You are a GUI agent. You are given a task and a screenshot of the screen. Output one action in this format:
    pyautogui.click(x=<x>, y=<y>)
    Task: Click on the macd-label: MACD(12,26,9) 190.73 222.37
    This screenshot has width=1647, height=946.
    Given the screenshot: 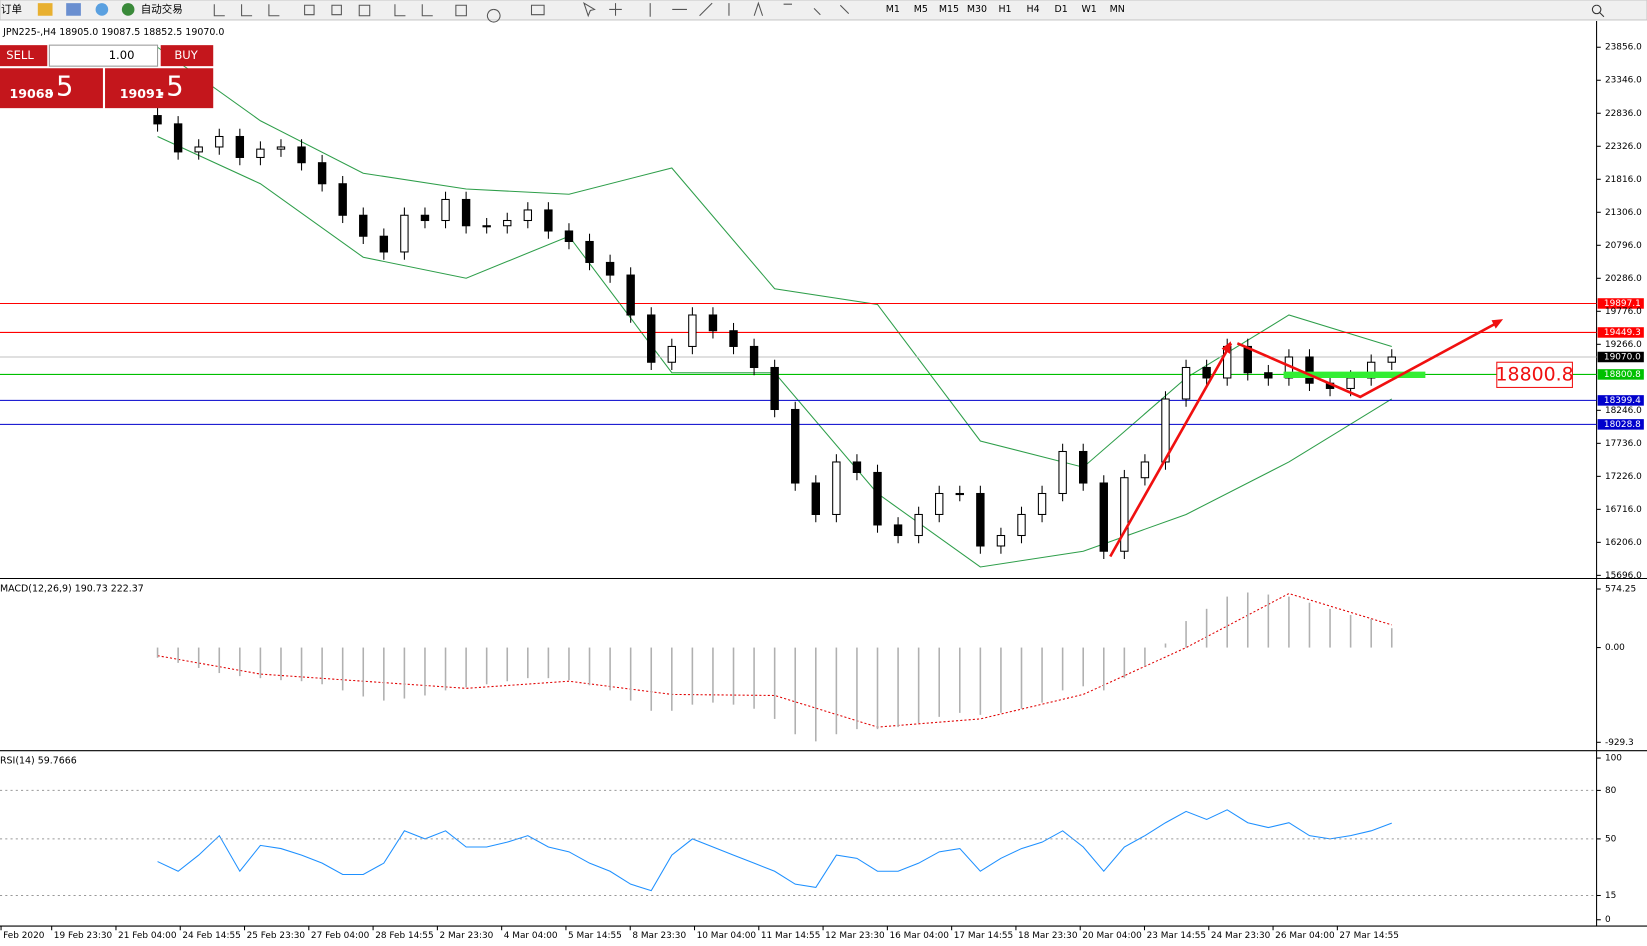 What is the action you would take?
    pyautogui.click(x=72, y=589)
    